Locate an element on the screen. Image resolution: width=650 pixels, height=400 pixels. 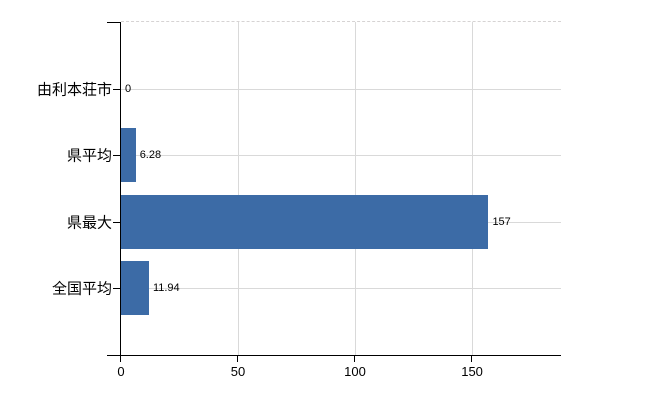
category-label: 県平均 is located at coordinates (89, 156).